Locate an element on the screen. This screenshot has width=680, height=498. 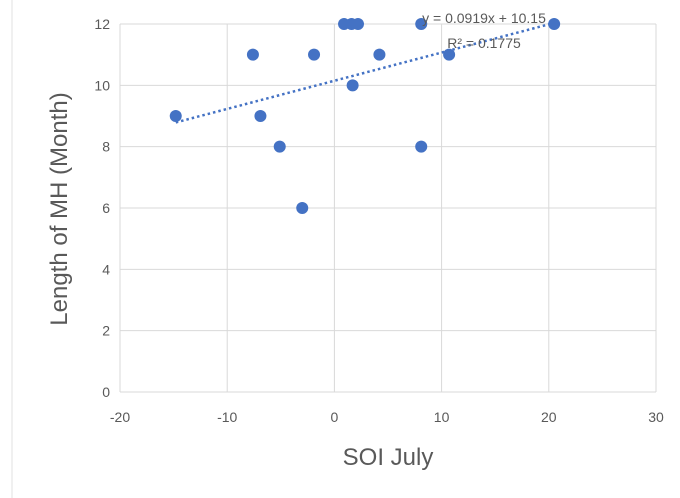
x-tick-label: 10 is located at coordinates (442, 417).